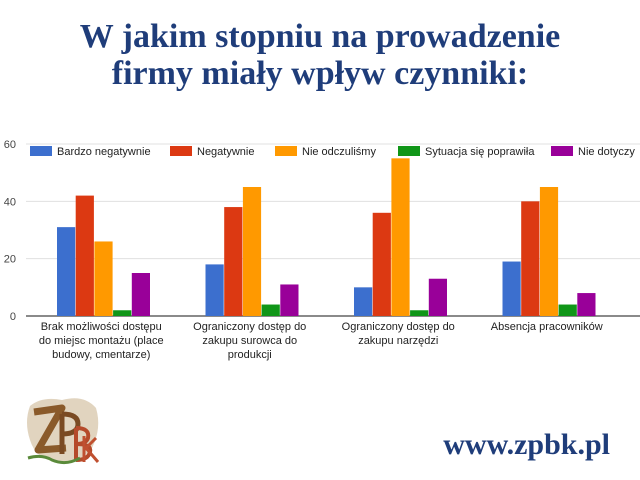 This screenshot has width=640, height=480. What do you see at coordinates (480, 152) in the screenshot?
I see `legend-label-3: Sytuacja się poprawiła` at bounding box center [480, 152].